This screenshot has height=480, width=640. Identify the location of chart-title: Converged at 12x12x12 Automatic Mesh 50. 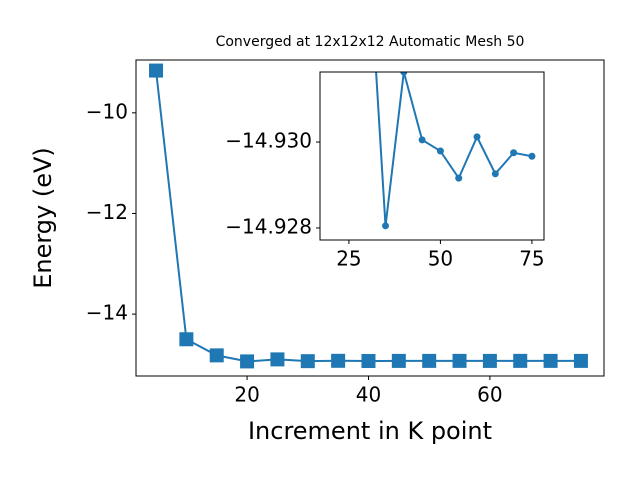
(370, 42).